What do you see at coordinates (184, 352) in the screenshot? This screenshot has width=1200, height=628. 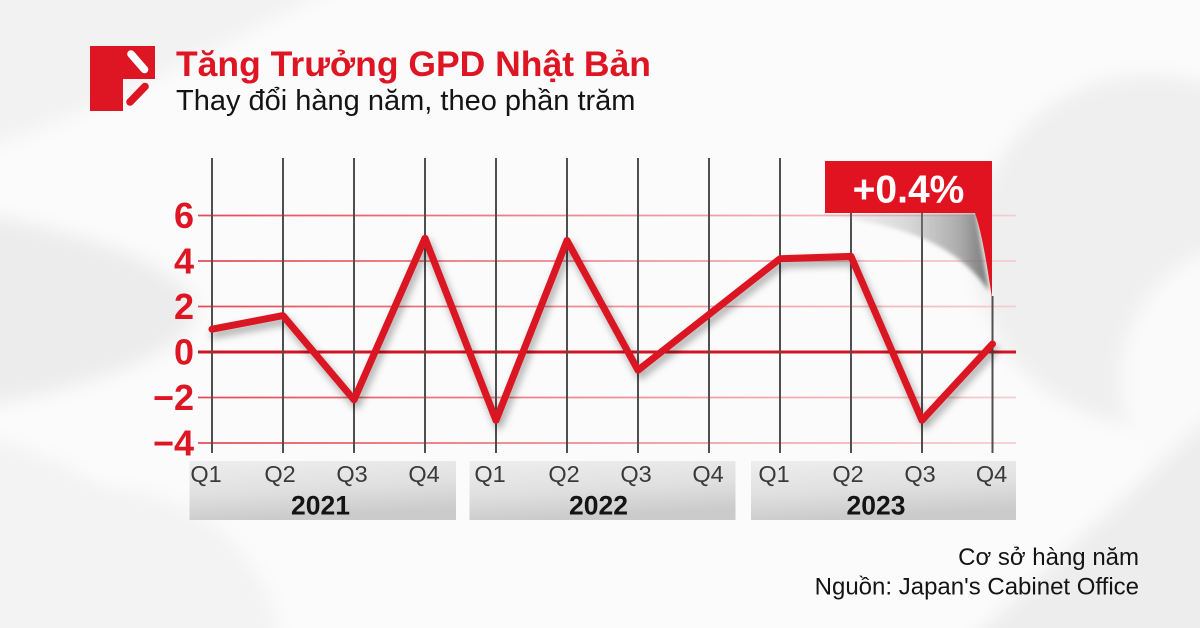 I see `svg-text: 0` at bounding box center [184, 352].